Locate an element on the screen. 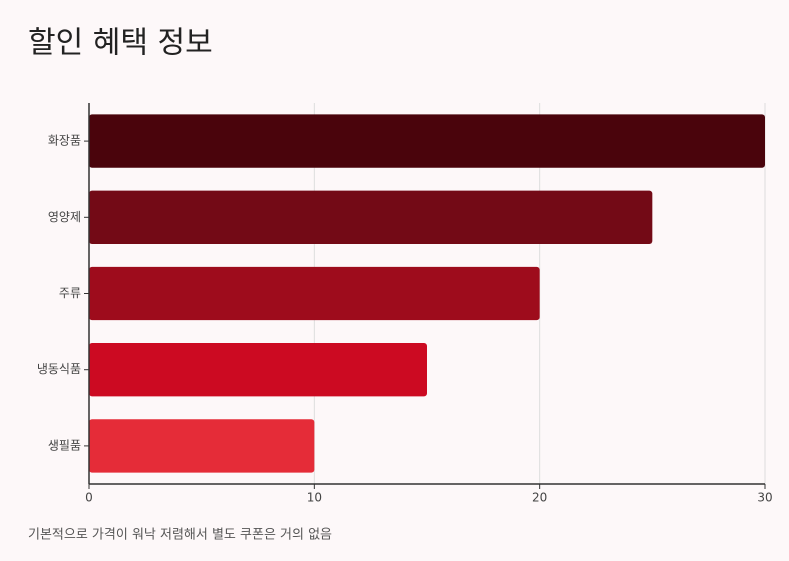 This screenshot has height=561, width=789. x-tick-label: 0 is located at coordinates (89, 498).